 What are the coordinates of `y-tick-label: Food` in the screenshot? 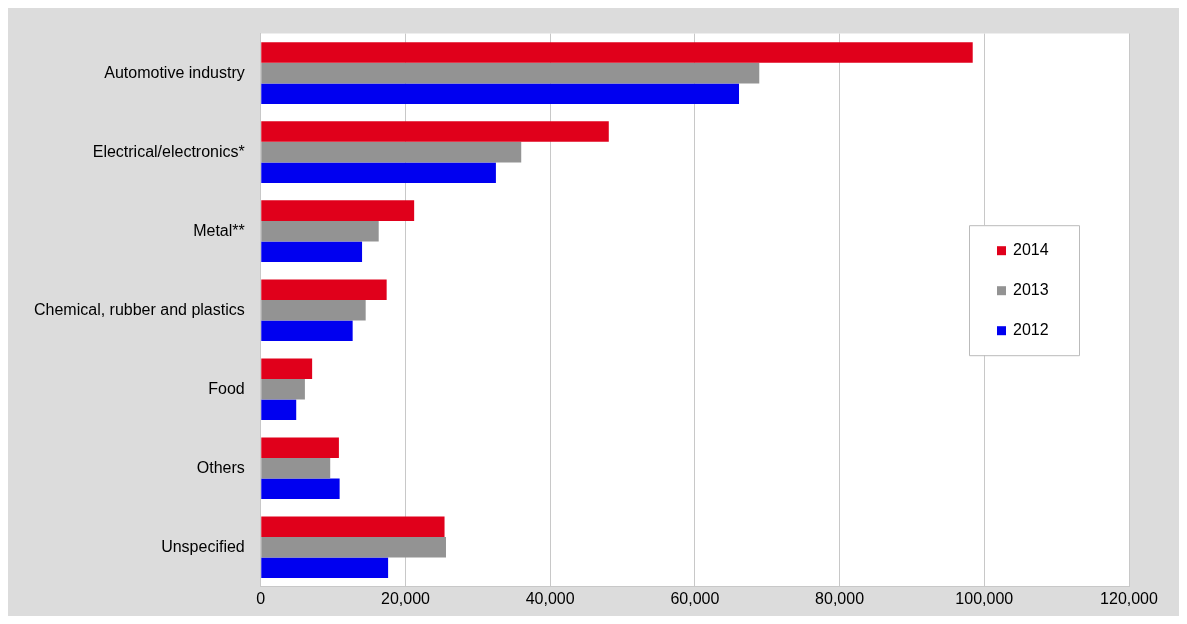 It's located at (226, 388).